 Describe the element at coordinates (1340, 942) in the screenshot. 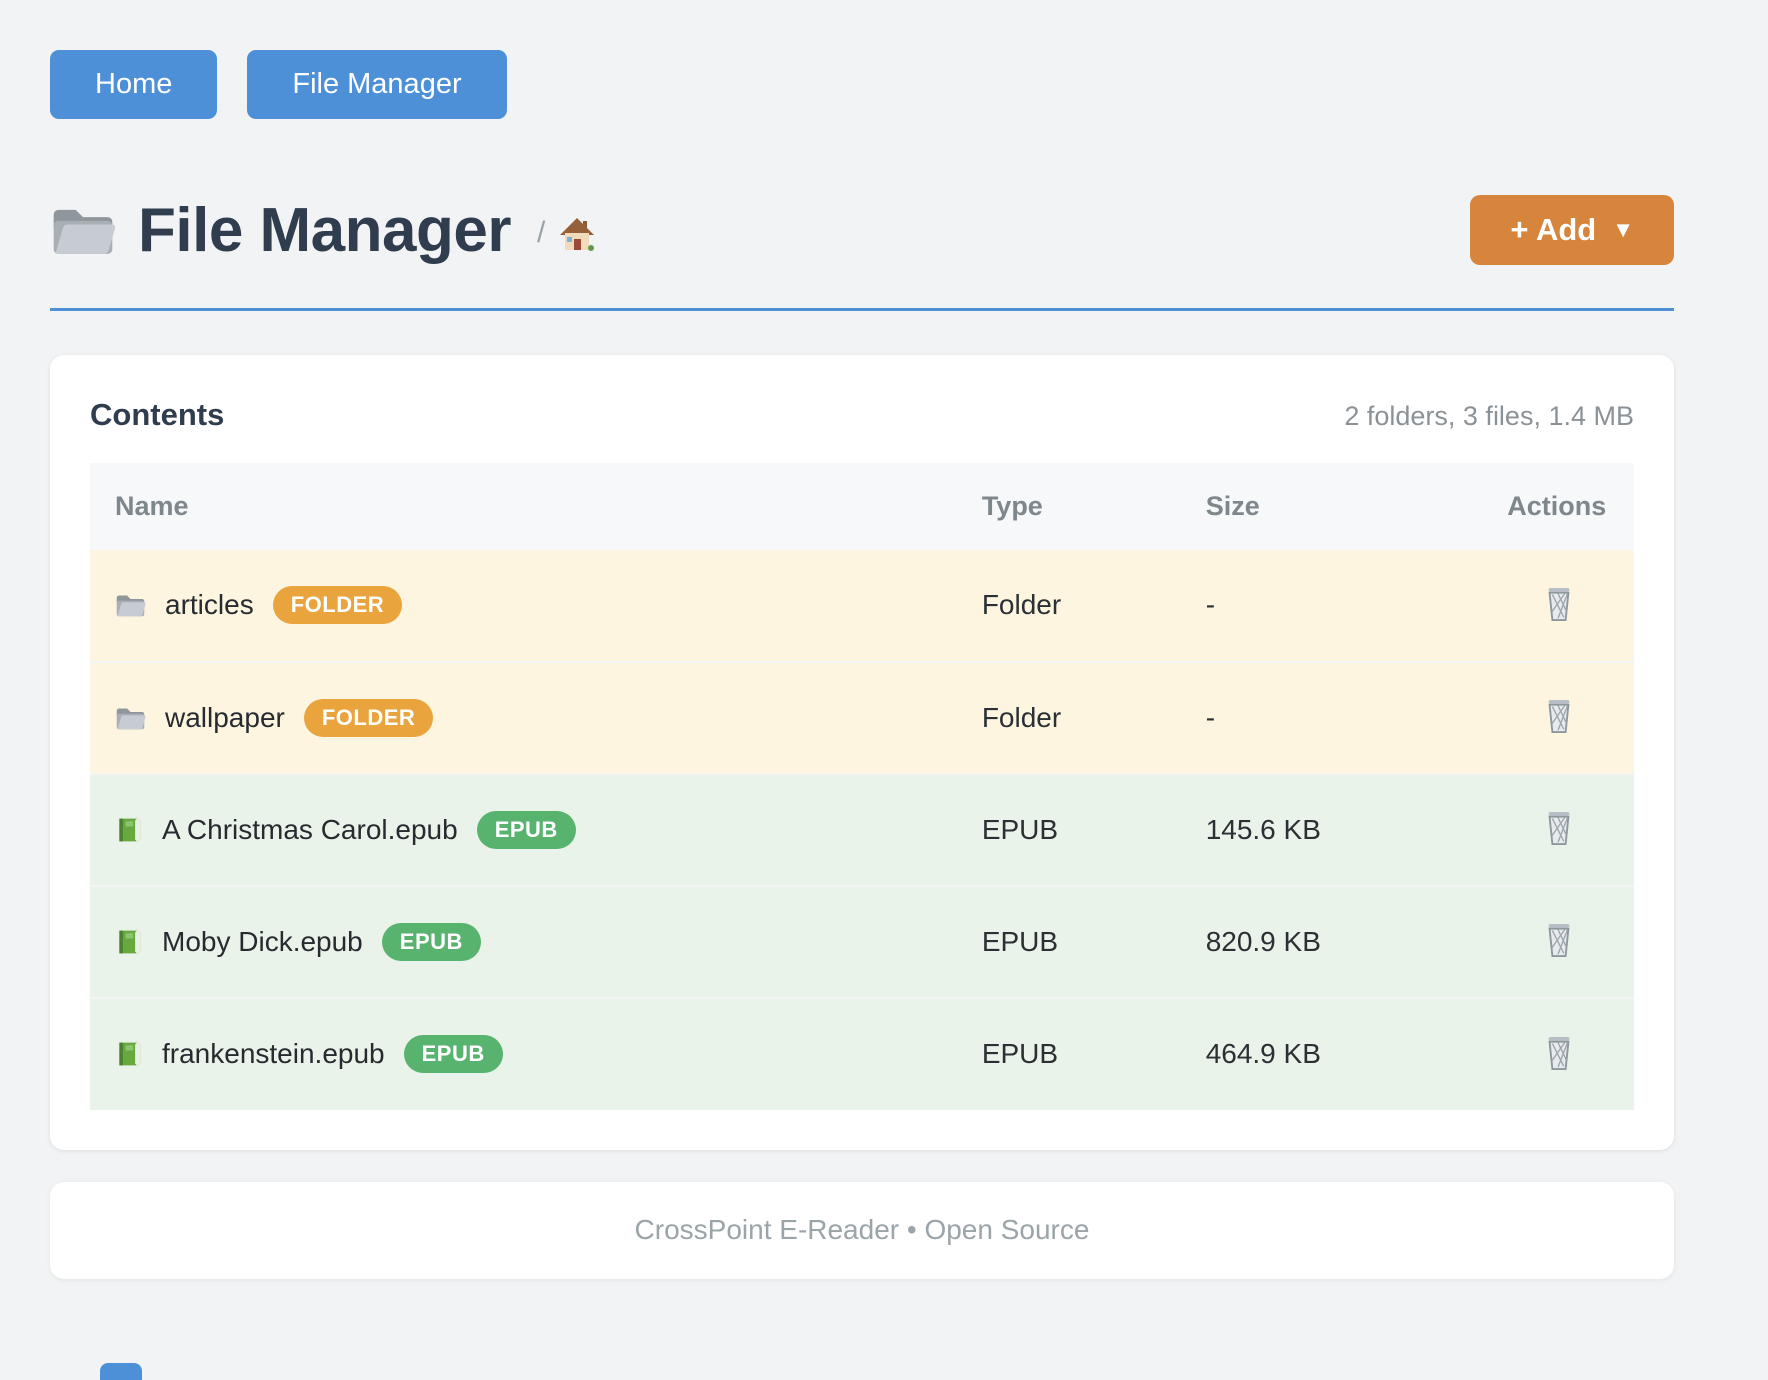

I see `file-size: 820.9 KB` at that location.